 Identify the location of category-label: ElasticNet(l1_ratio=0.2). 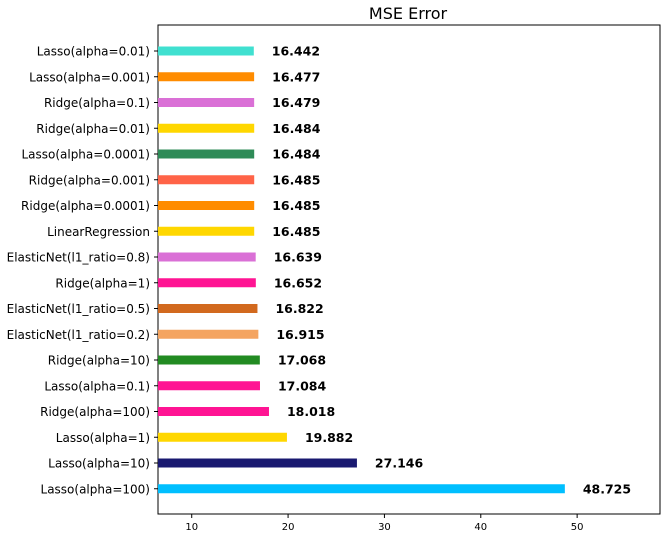
(78, 335).